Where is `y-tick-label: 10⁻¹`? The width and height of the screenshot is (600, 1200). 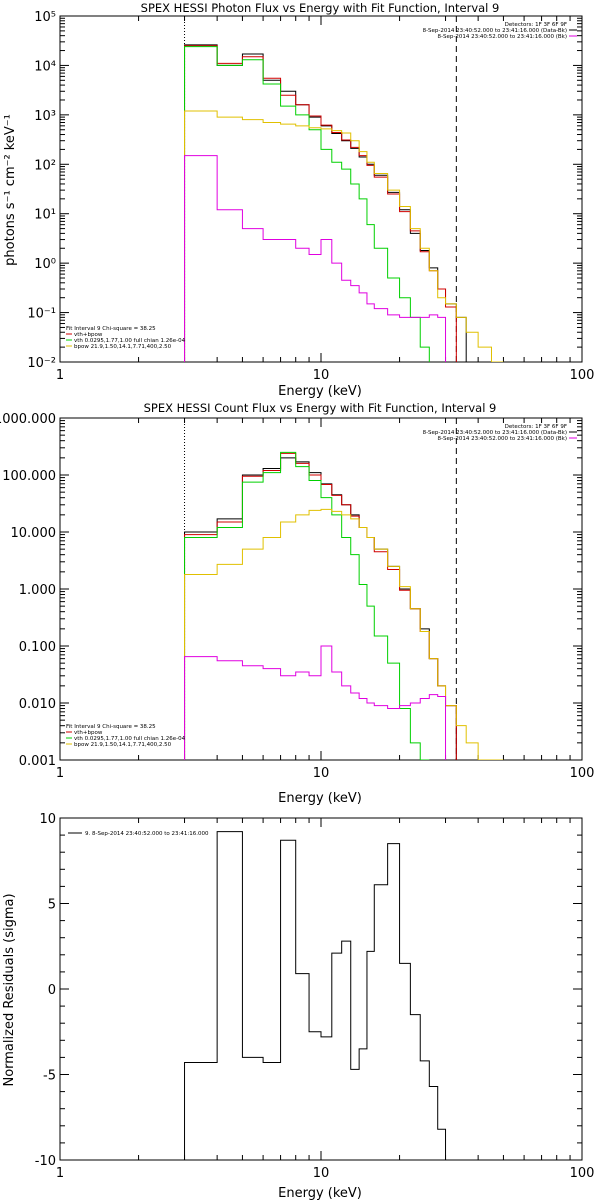
y-tick-label: 10⁻¹ is located at coordinates (41, 314).